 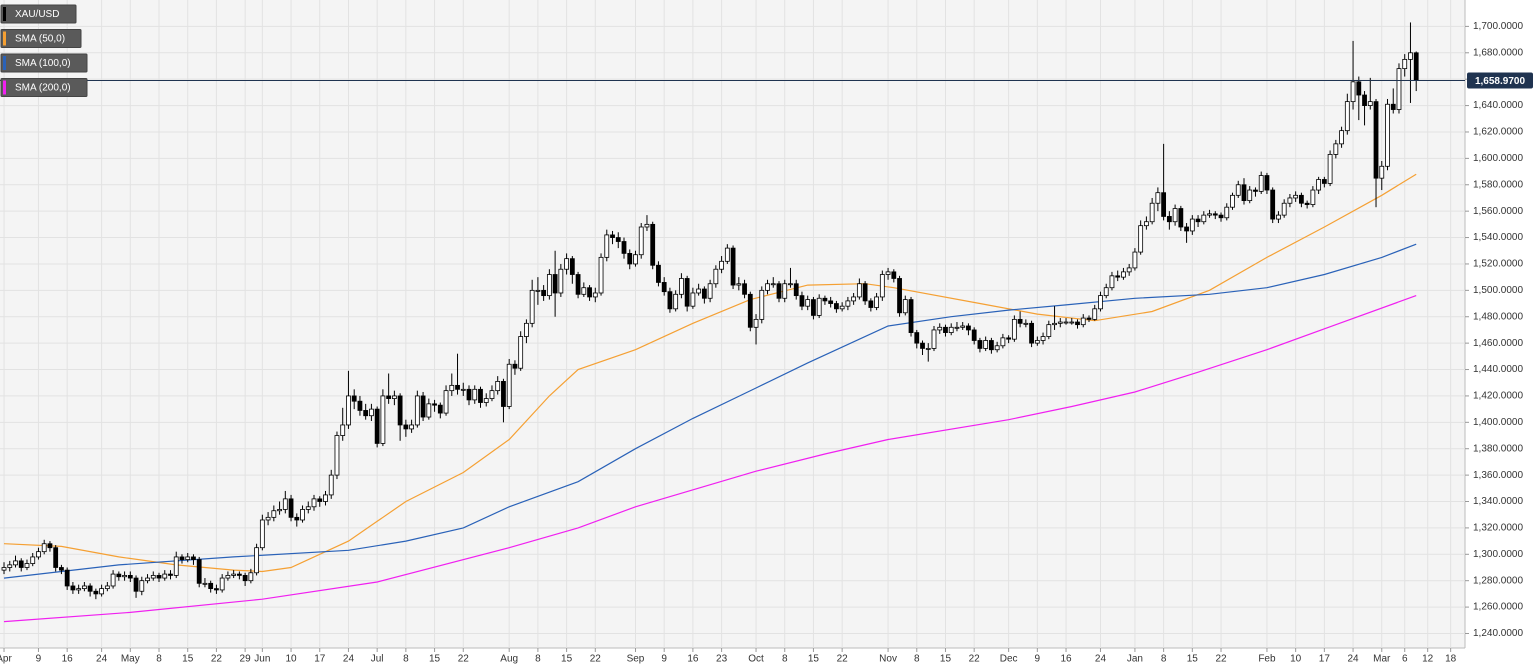 I want to click on x-tick-label: 16, so click(x=1066, y=659).